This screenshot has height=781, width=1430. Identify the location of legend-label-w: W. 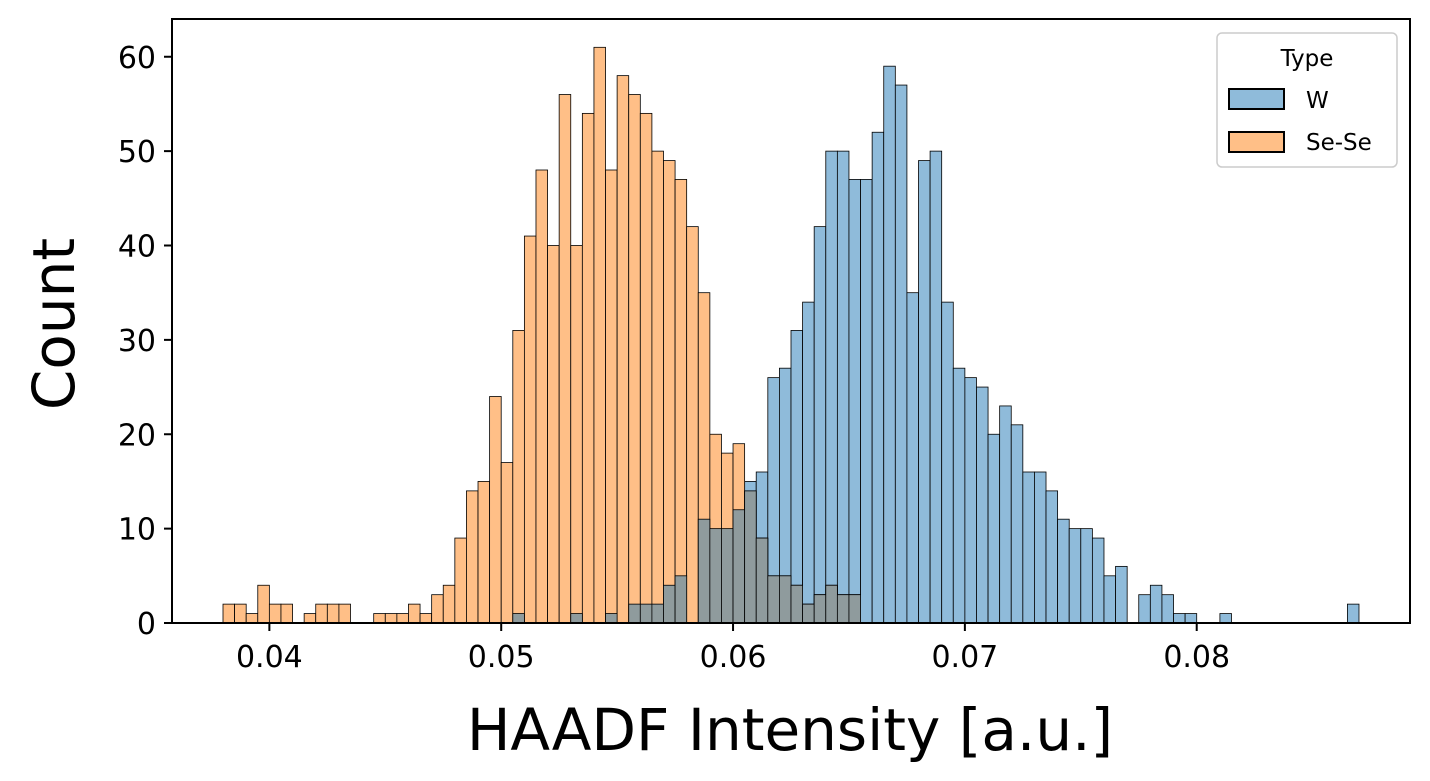
(1317, 101).